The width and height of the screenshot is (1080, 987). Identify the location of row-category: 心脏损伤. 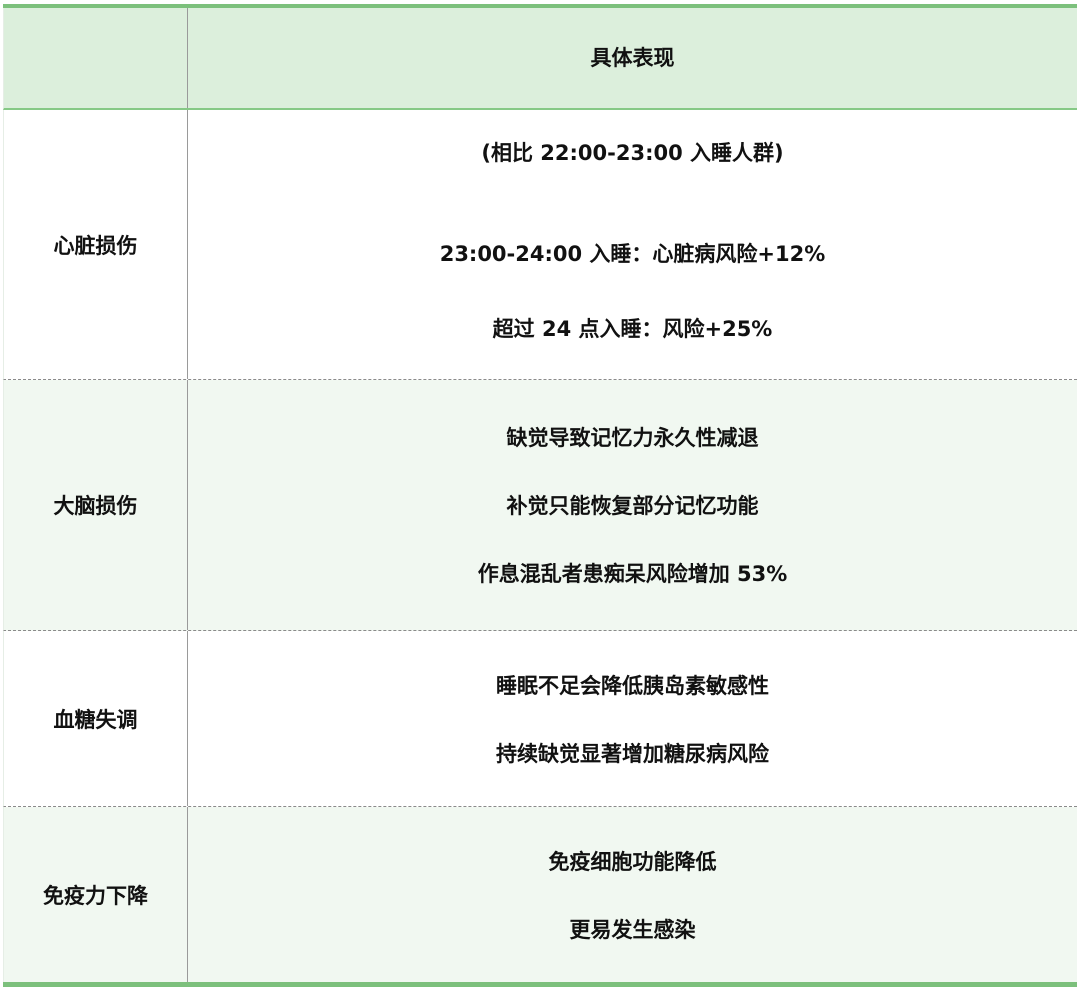
(96, 244).